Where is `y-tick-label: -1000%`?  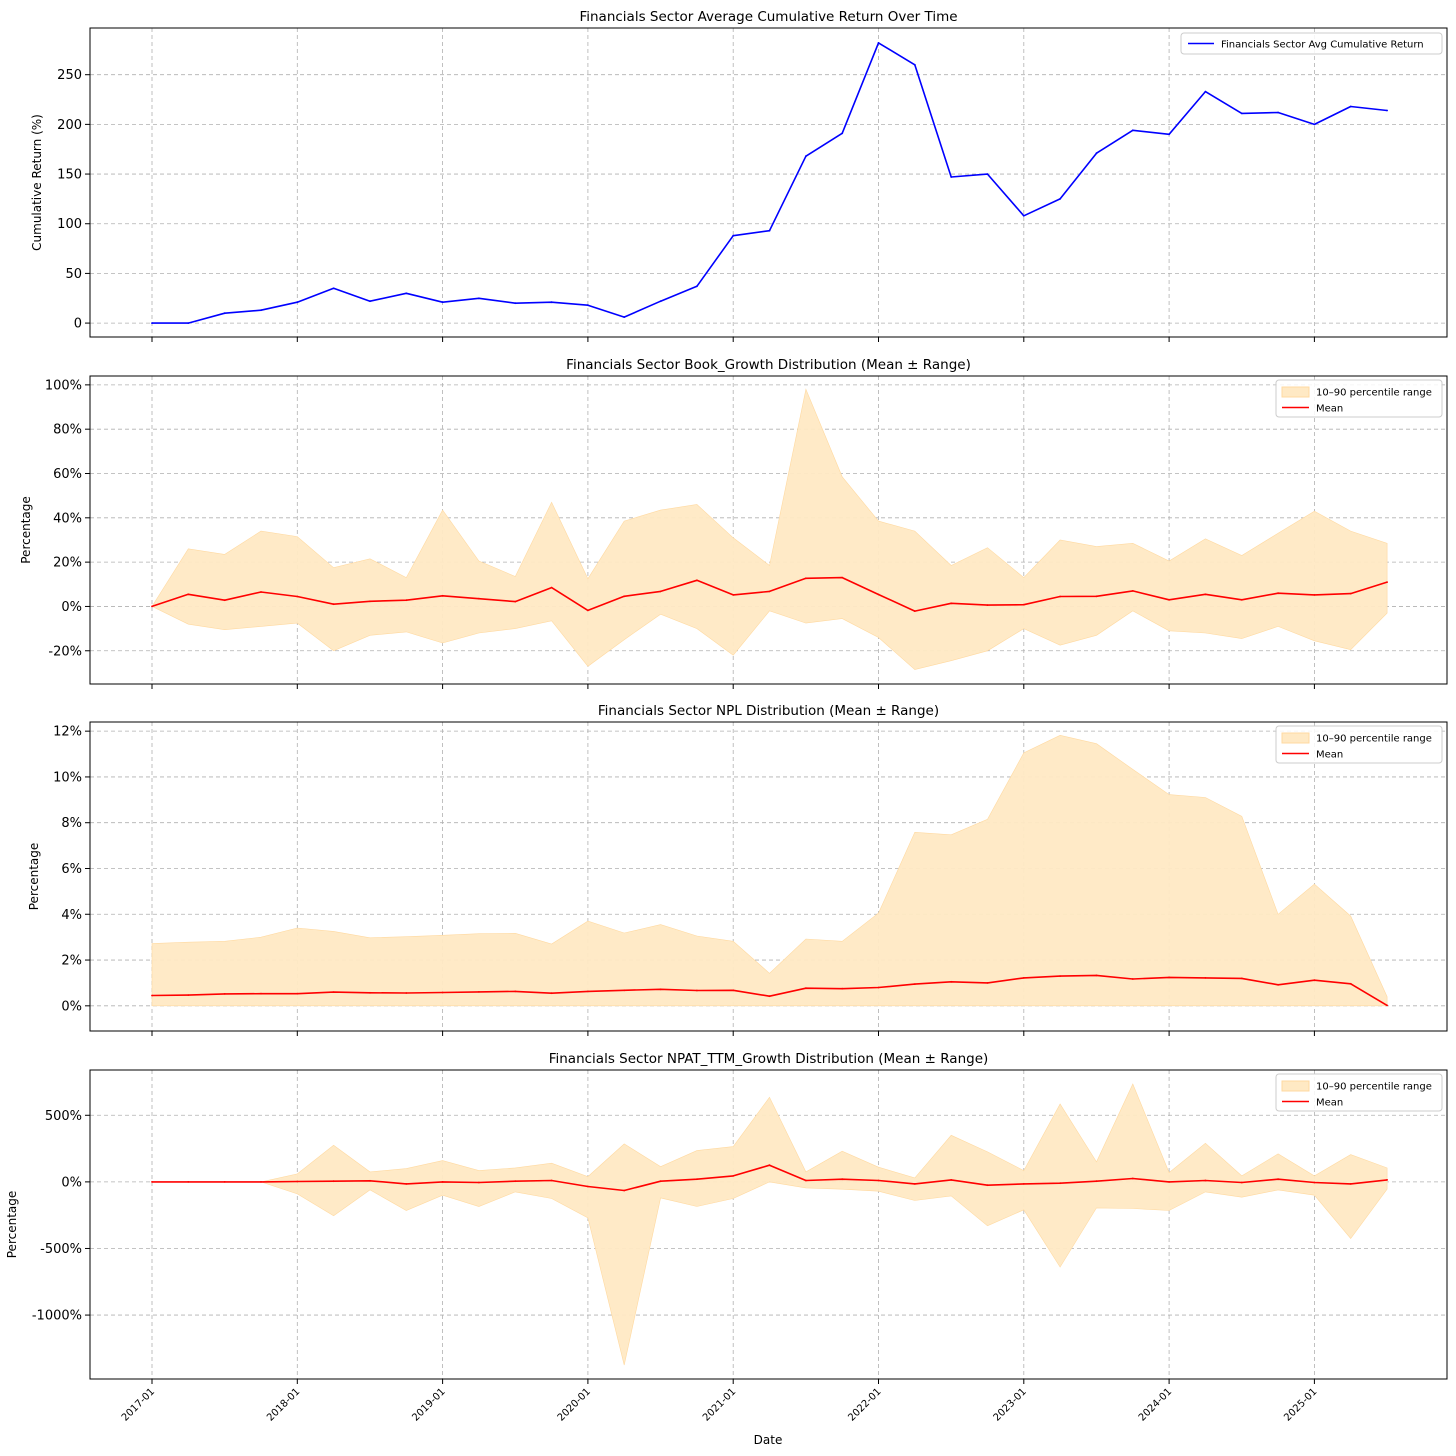
y-tick-label: -1000% is located at coordinates (57, 1316).